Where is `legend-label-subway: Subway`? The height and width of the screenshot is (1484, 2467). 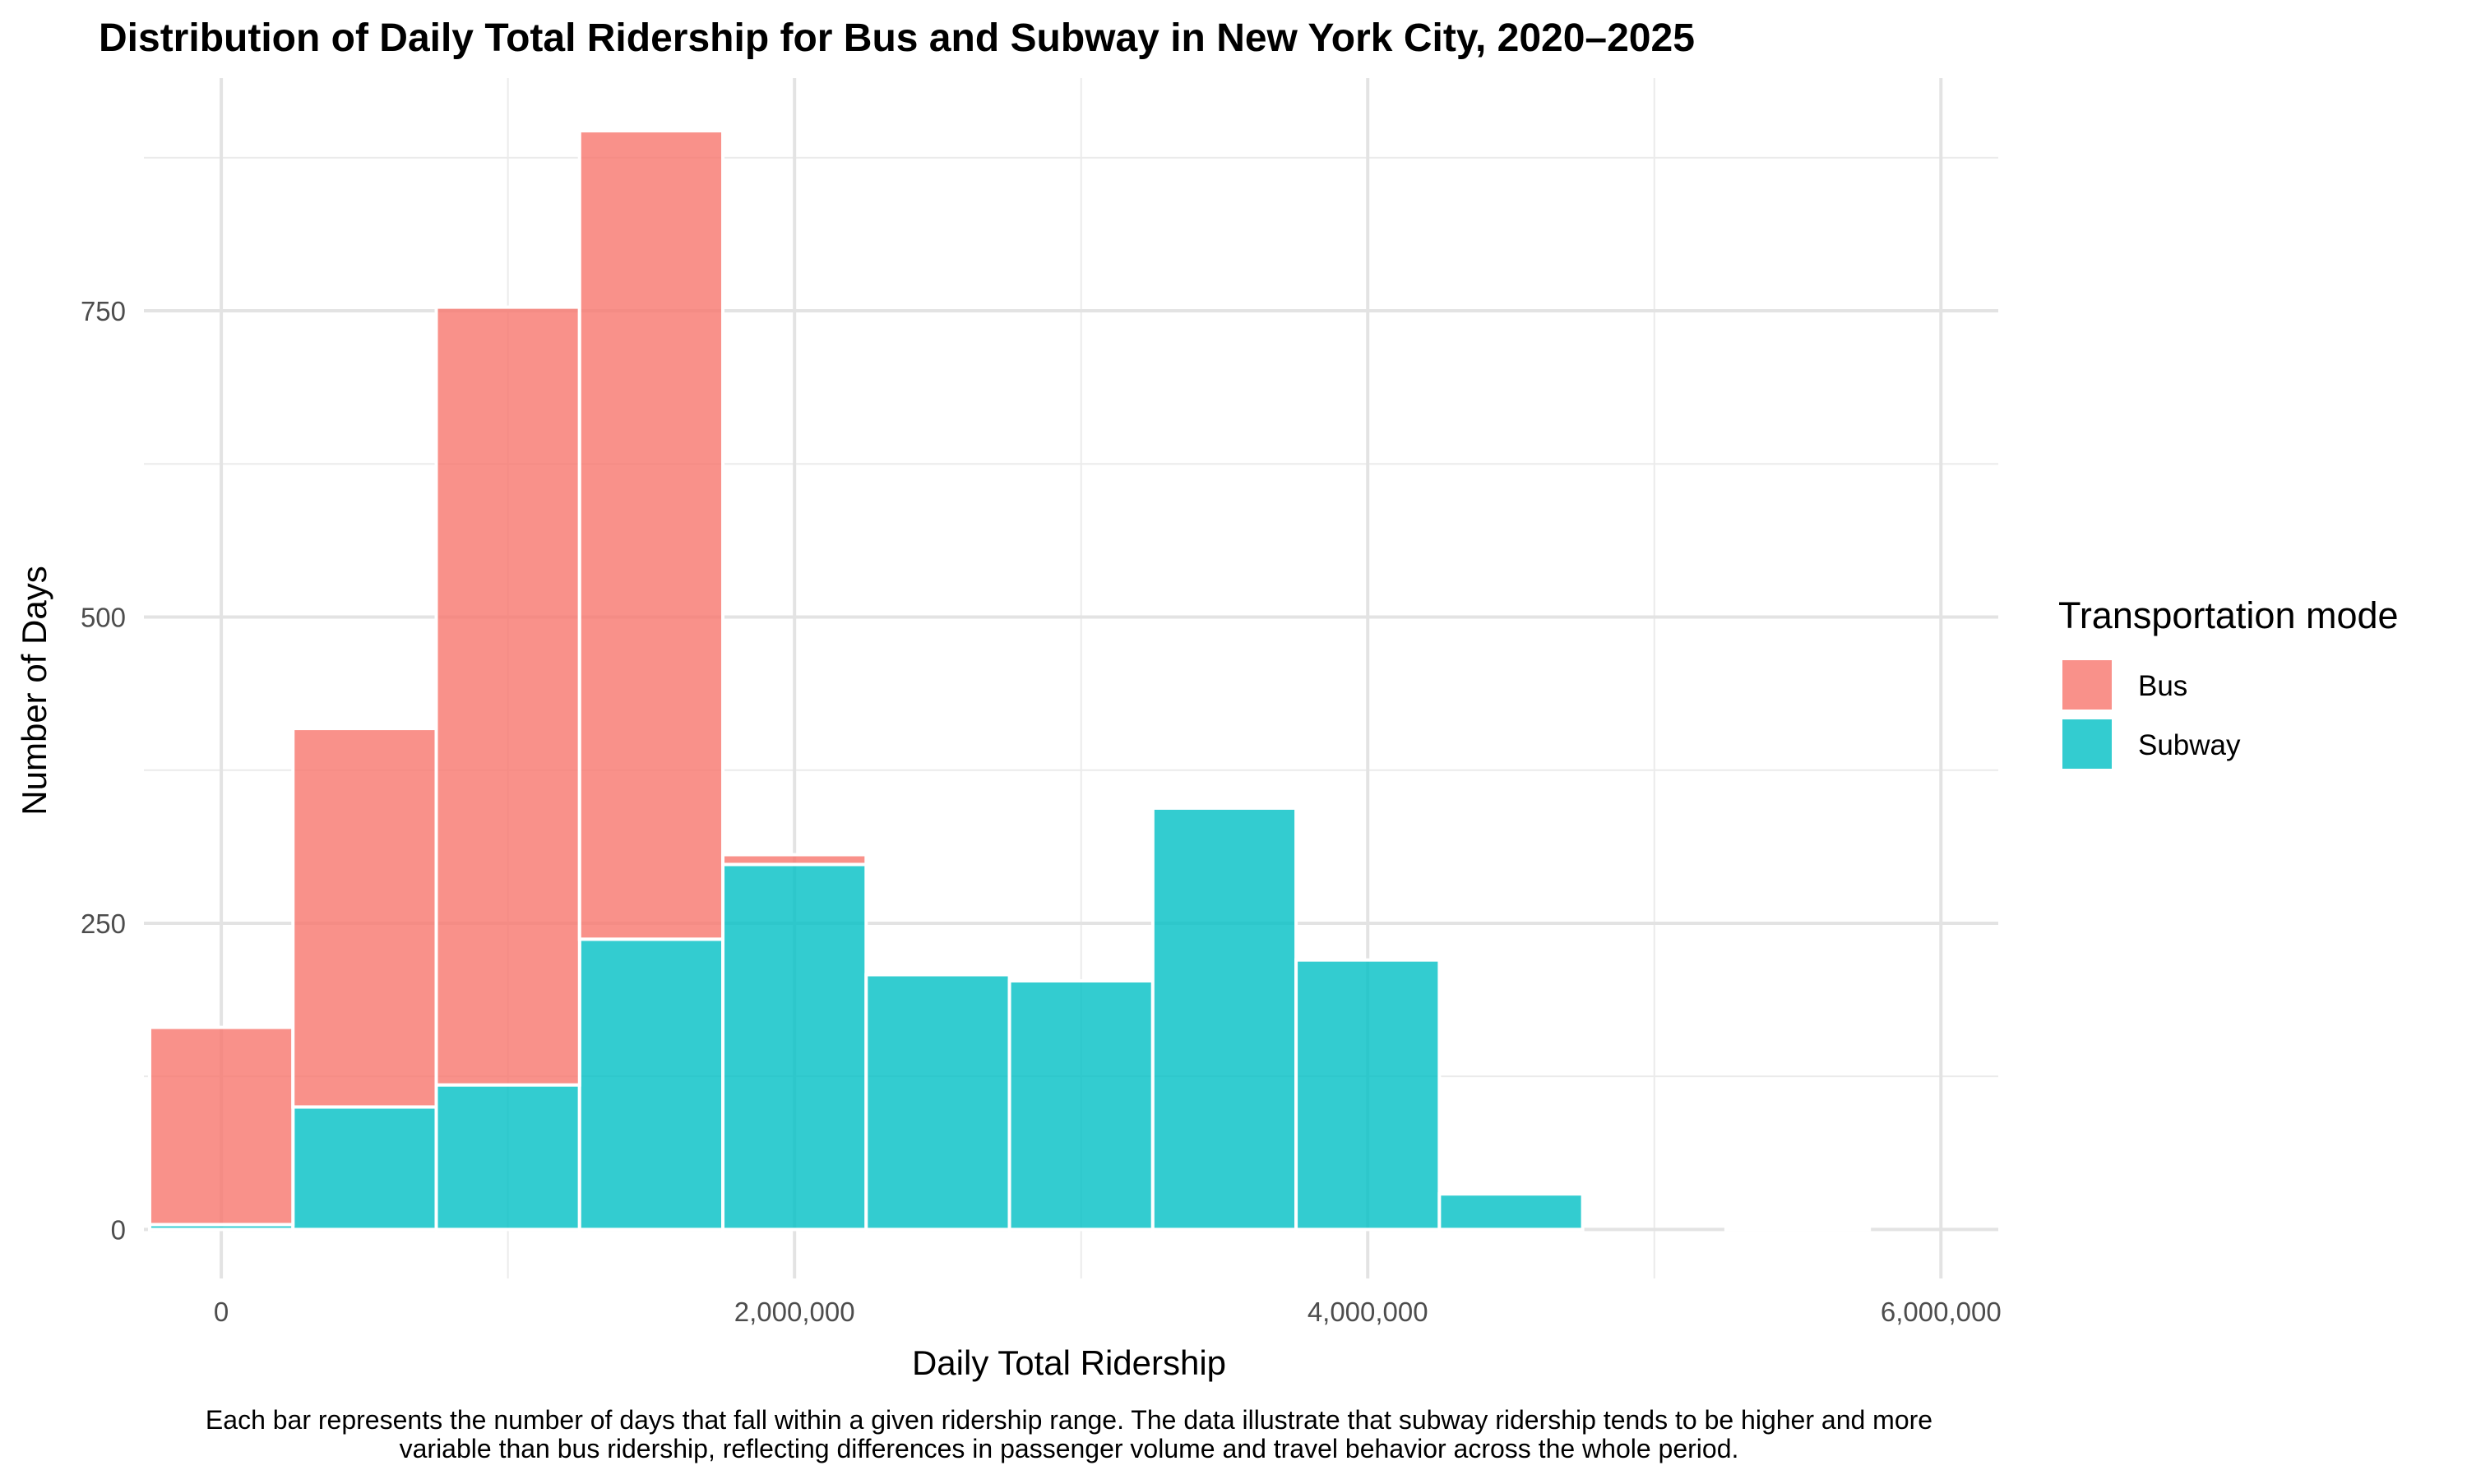
legend-label-subway: Subway is located at coordinates (2190, 745).